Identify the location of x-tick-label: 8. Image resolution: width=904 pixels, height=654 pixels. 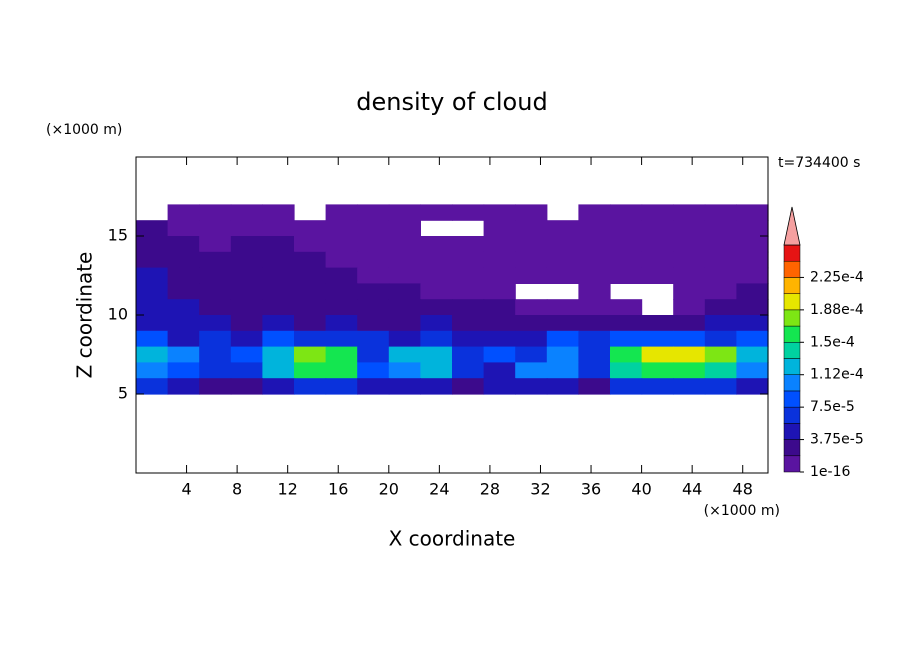
(237, 489).